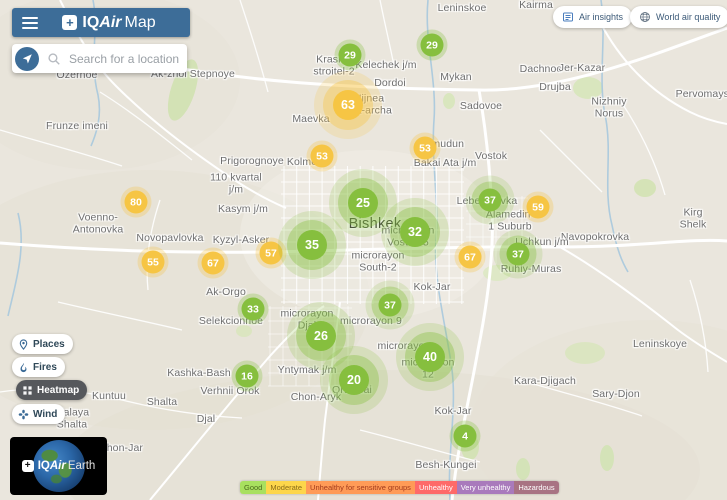 The image size is (727, 500). What do you see at coordinates (136, 202) in the screenshot?
I see `aqi-marker: 80` at bounding box center [136, 202].